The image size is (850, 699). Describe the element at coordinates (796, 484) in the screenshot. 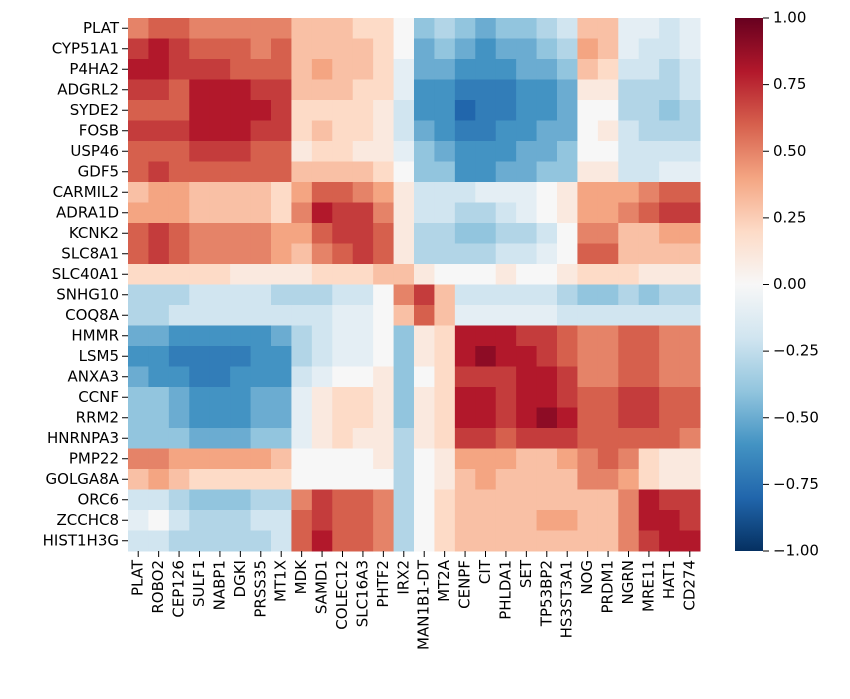

I see `colorbar-tick-label: −0.75` at that location.